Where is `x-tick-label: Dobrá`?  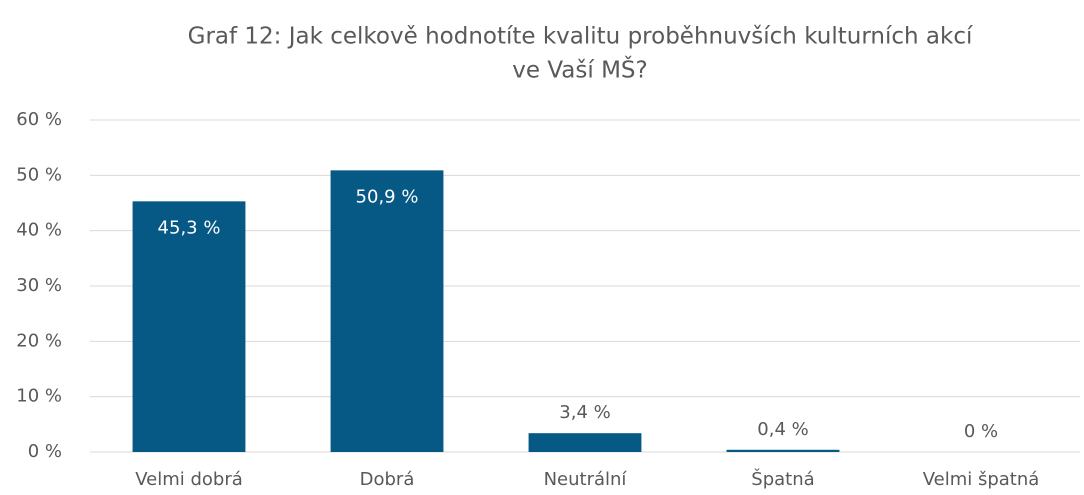 x-tick-label: Dobrá is located at coordinates (387, 479).